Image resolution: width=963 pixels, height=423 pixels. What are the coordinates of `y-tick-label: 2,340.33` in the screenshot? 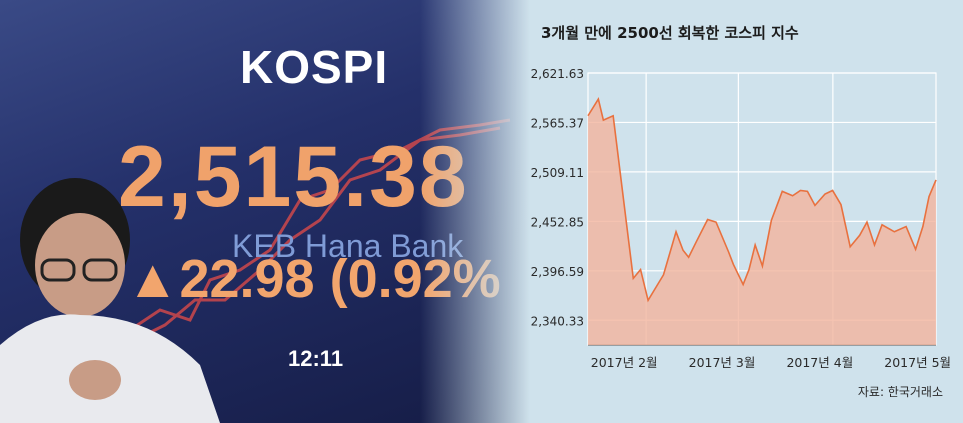 It's located at (557, 321).